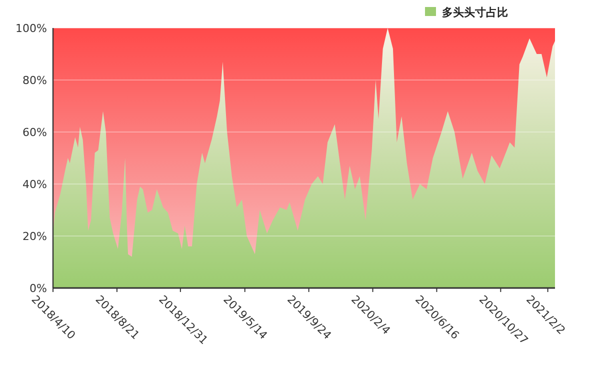 Image resolution: width=600 pixels, height=373 pixels. Describe the element at coordinates (34, 236) in the screenshot. I see `y-tick-label: 20%` at that location.